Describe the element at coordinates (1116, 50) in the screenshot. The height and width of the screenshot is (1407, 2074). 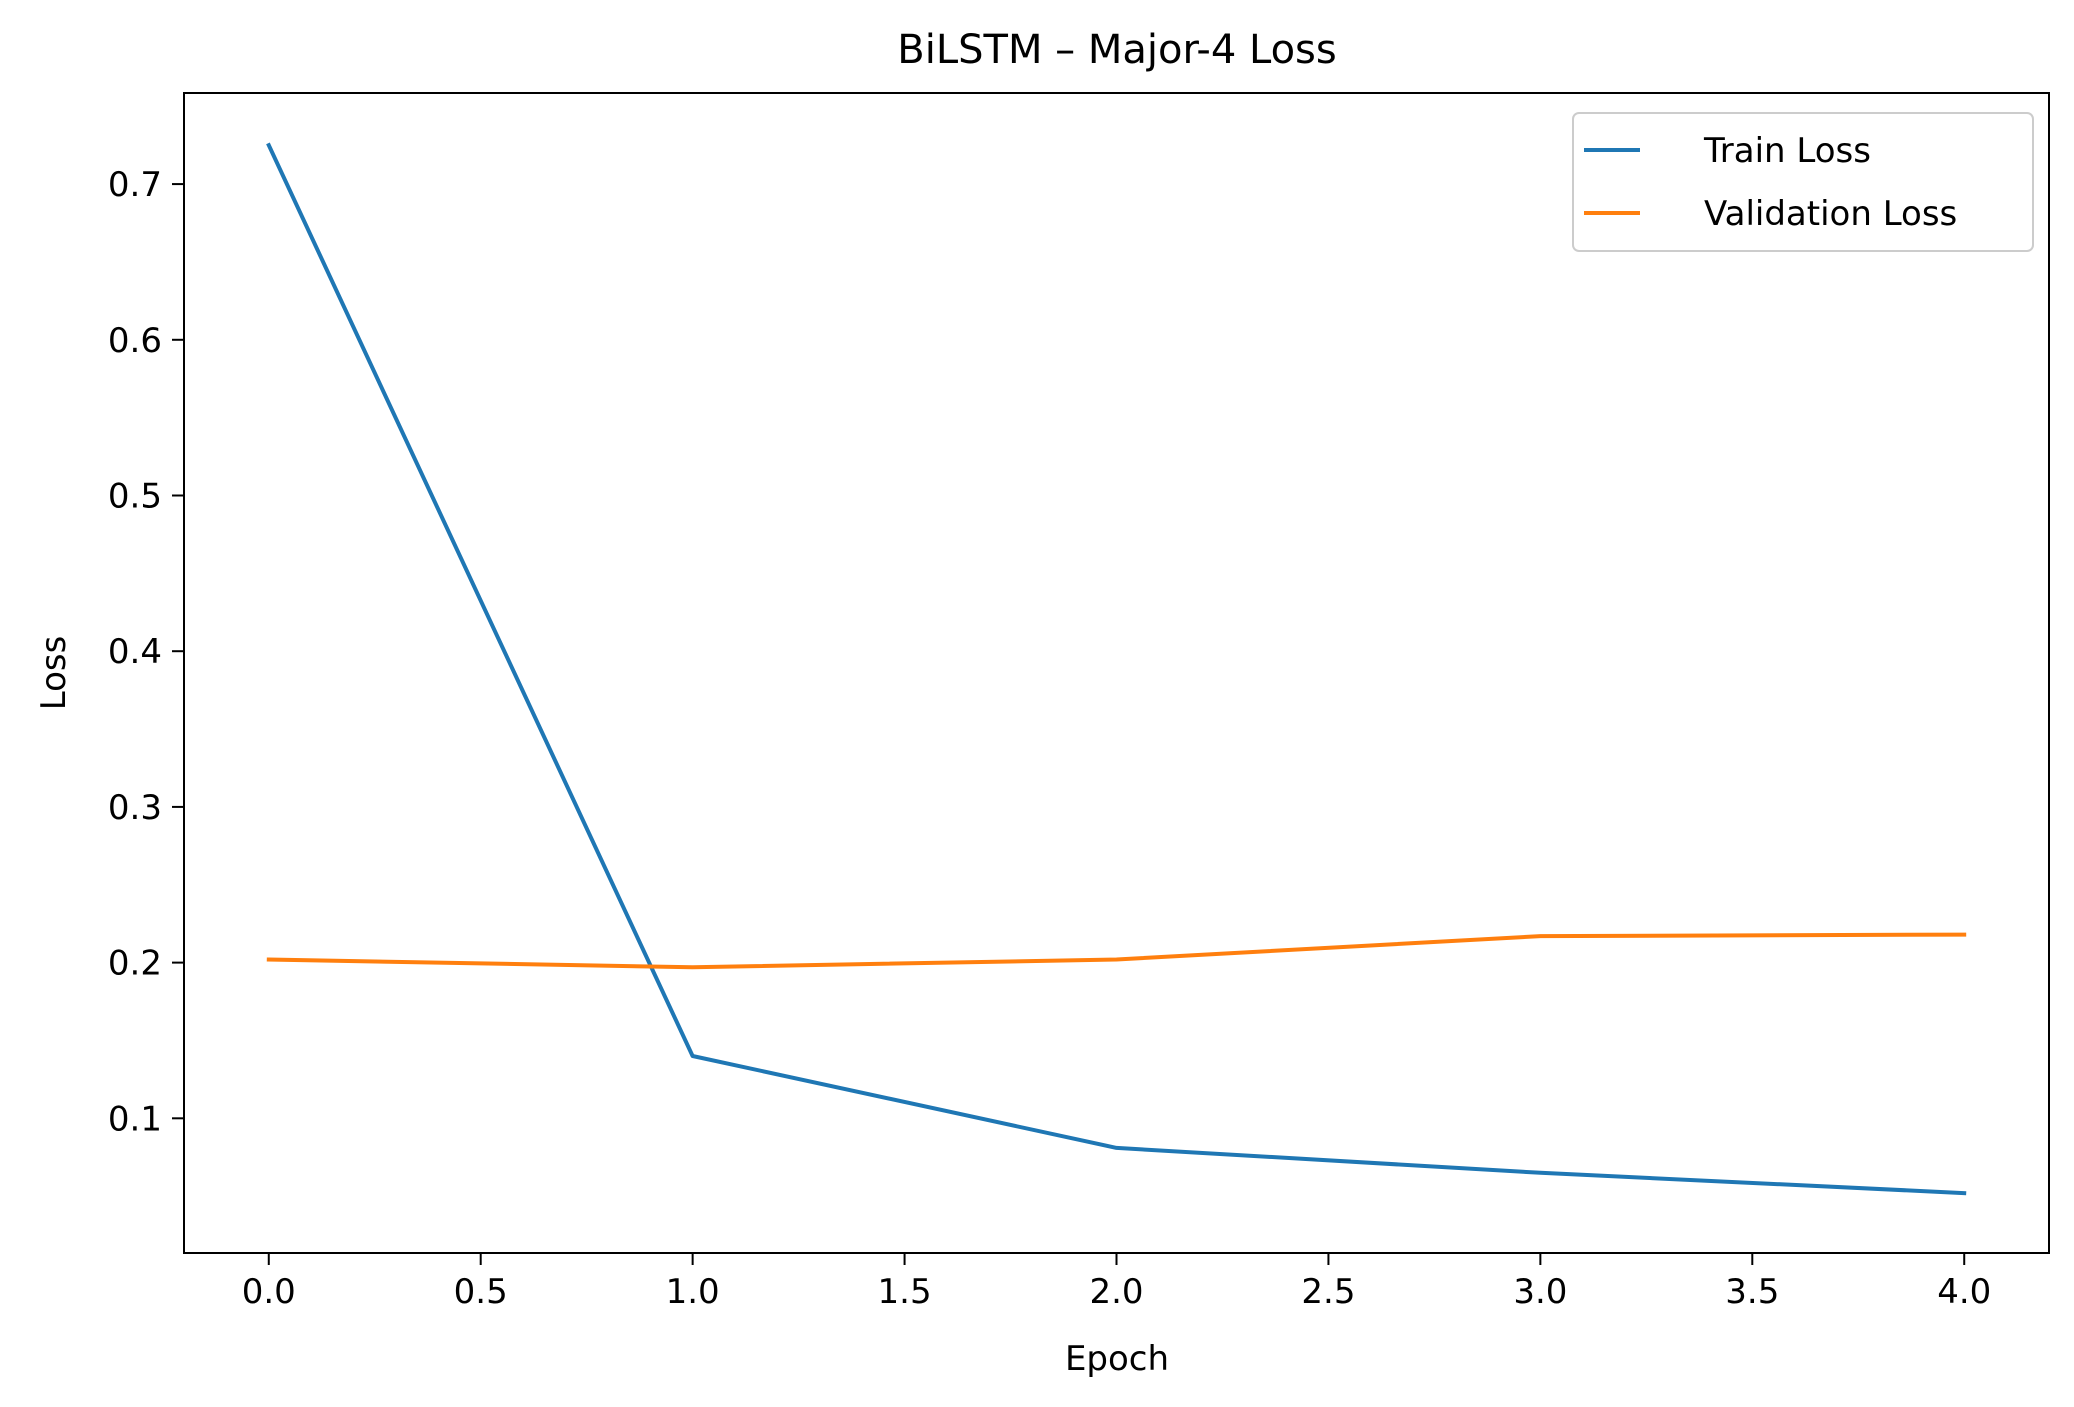
I see `chart-title: BiLSTM – Major-4 Loss` at that location.